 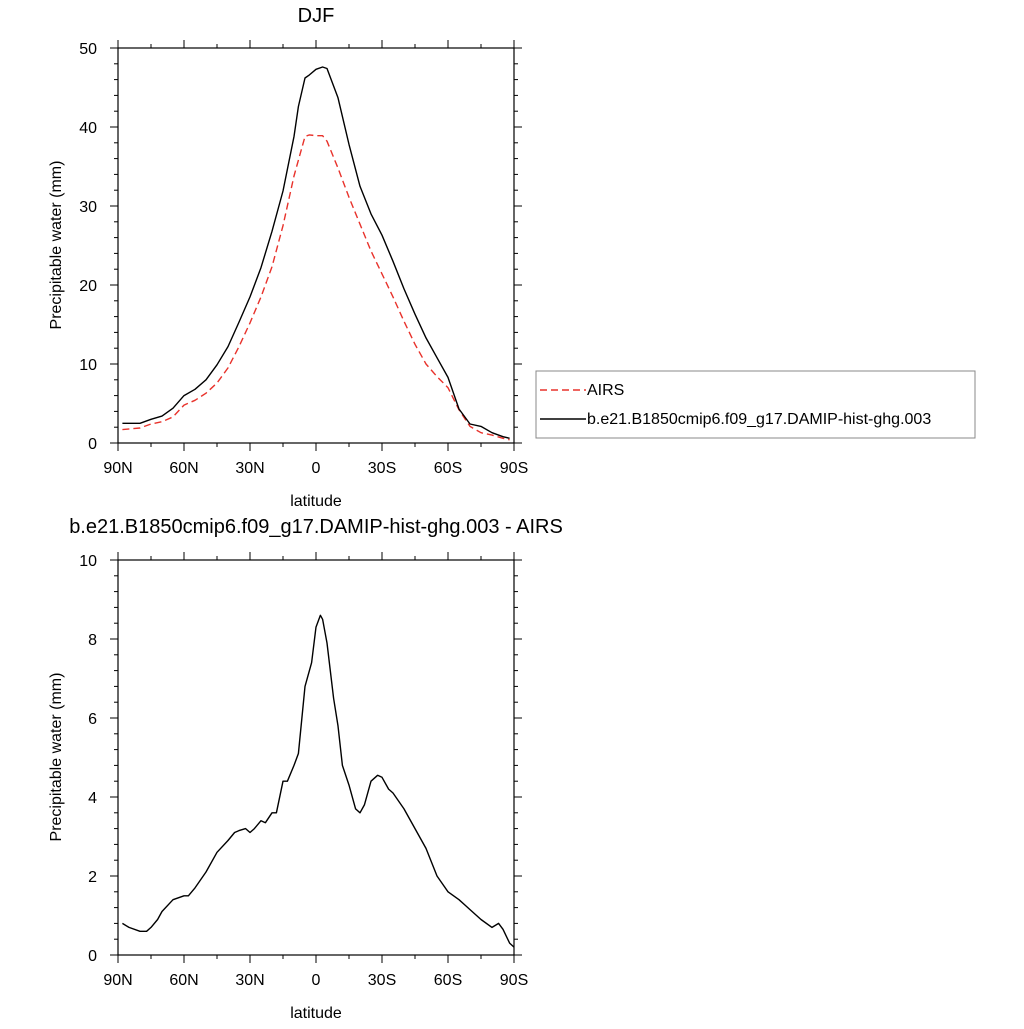 I want to click on y-tick-label: 4, so click(x=92, y=798).